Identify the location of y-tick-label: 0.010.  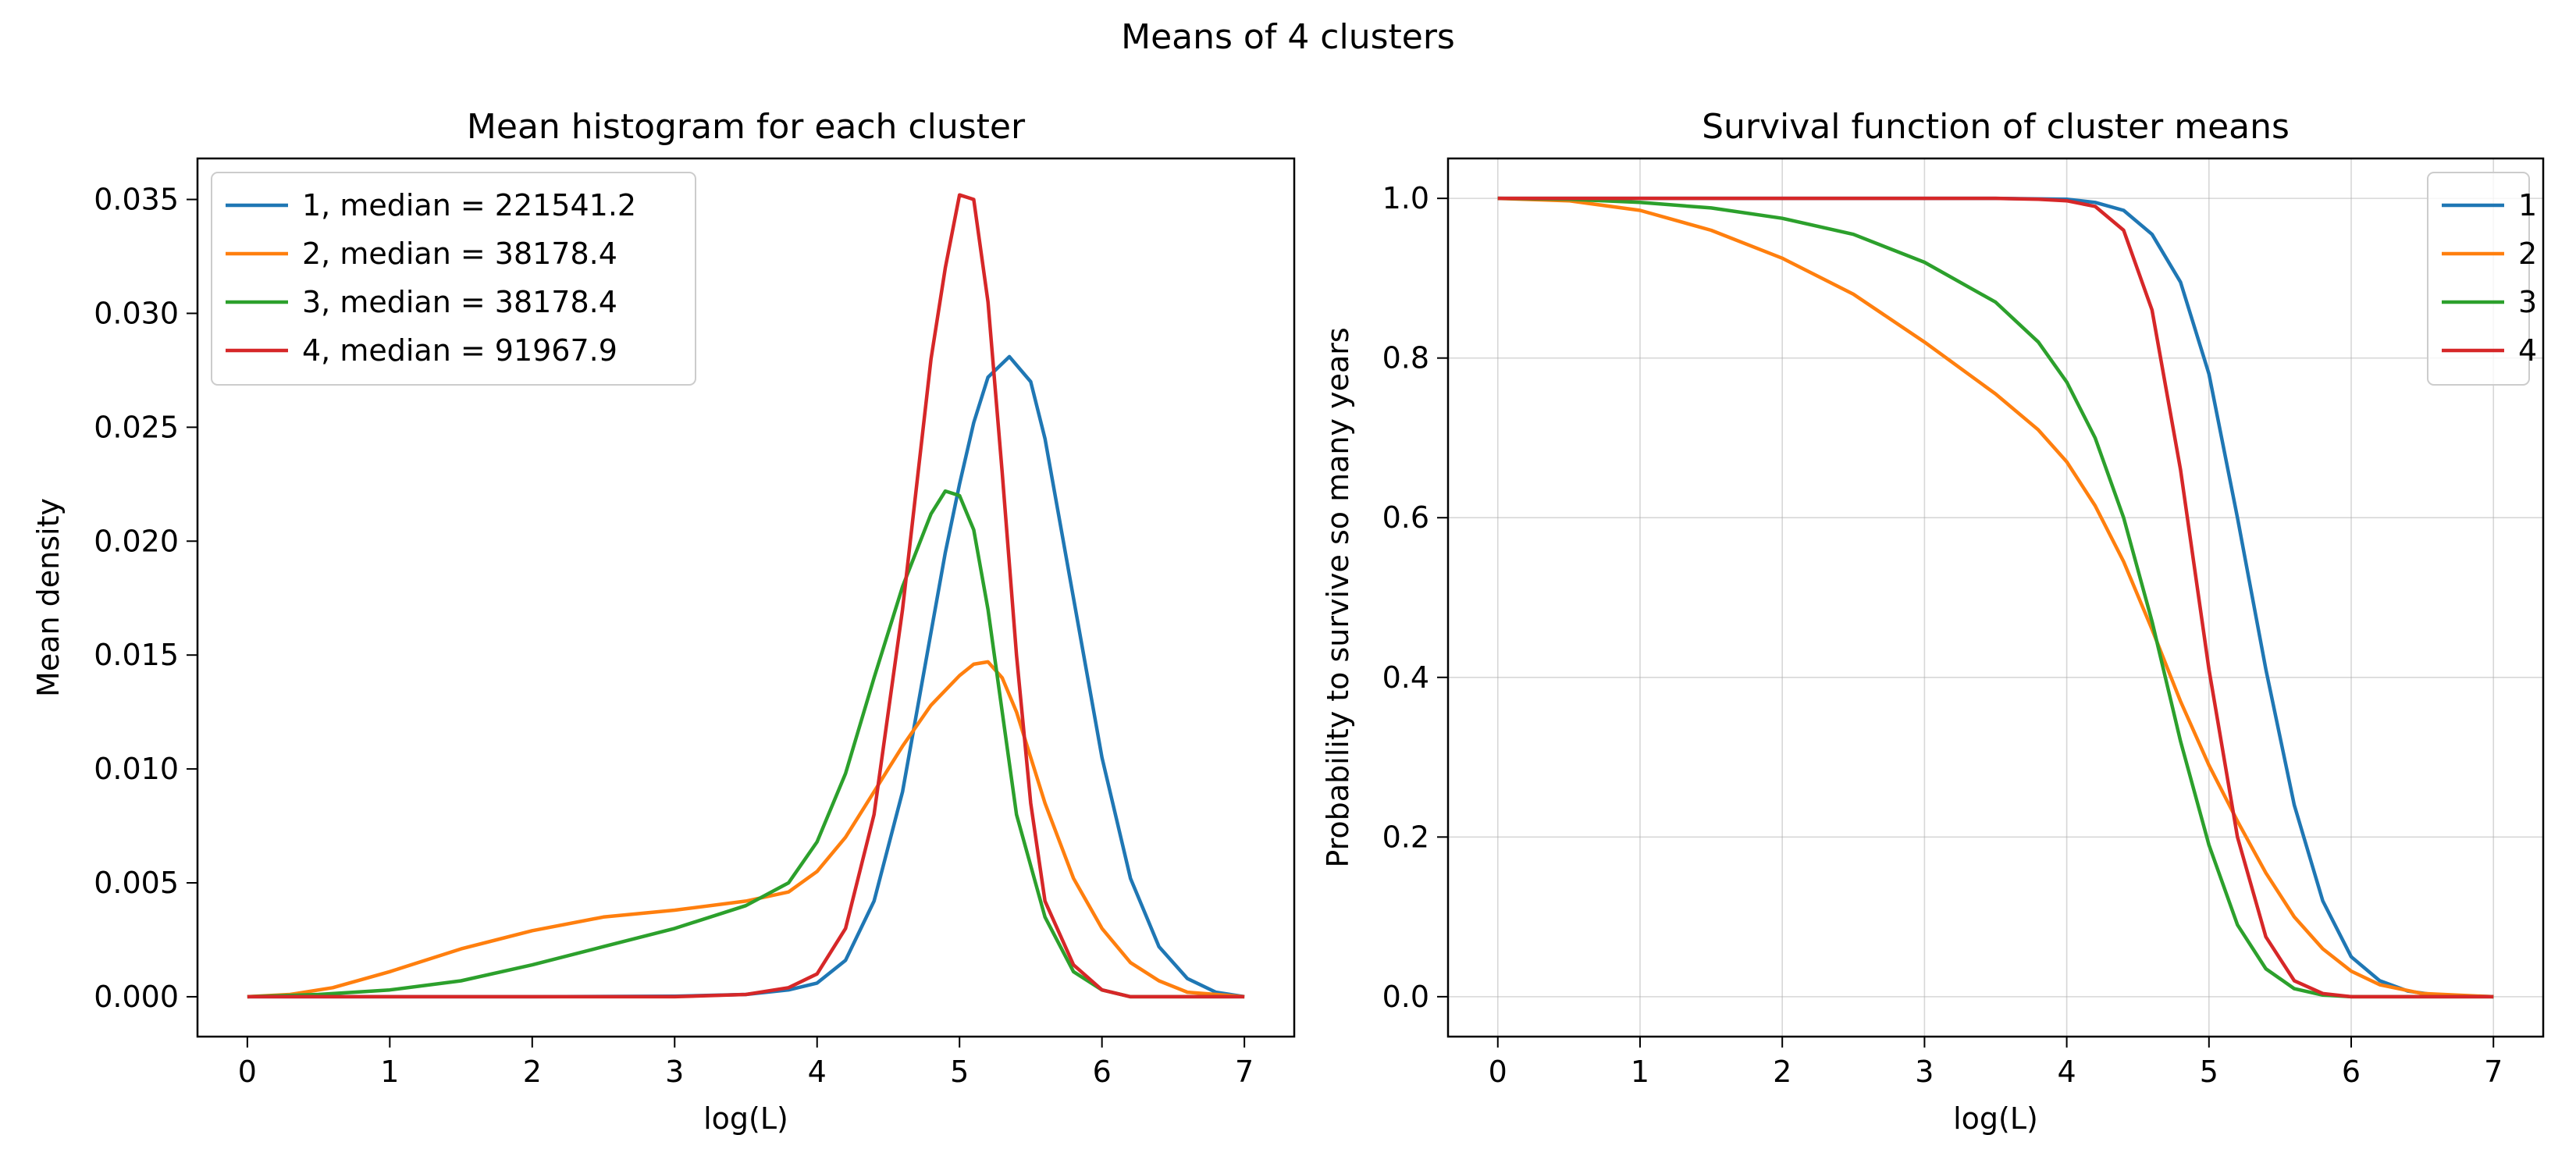
(136, 769).